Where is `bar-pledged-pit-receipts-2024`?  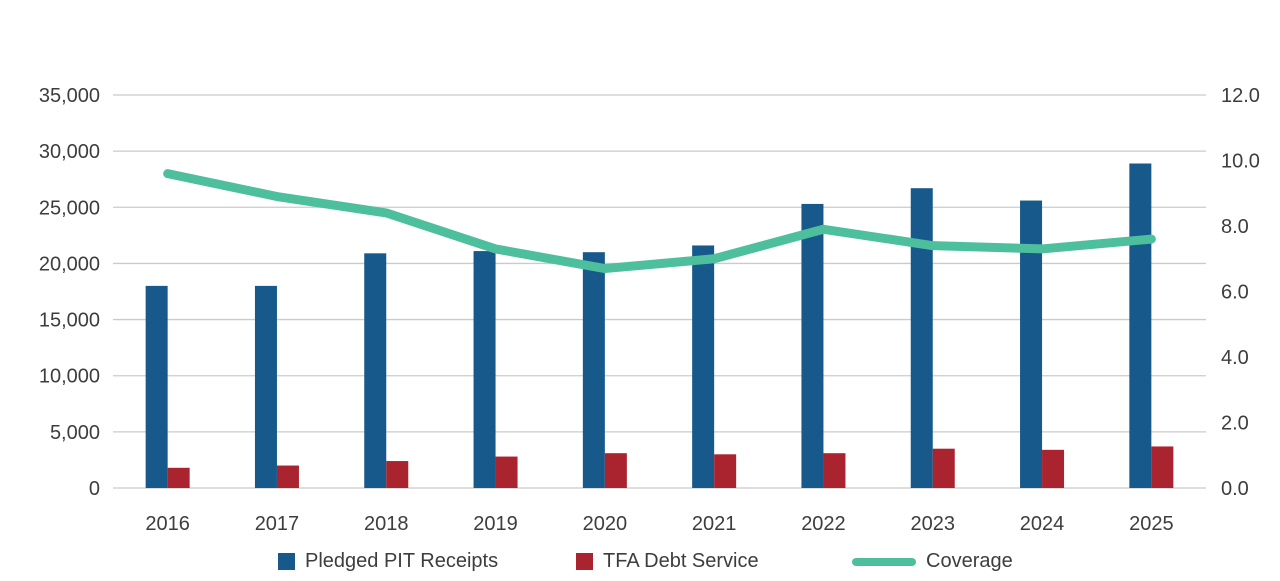 bar-pledged-pit-receipts-2024 is located at coordinates (1031, 344).